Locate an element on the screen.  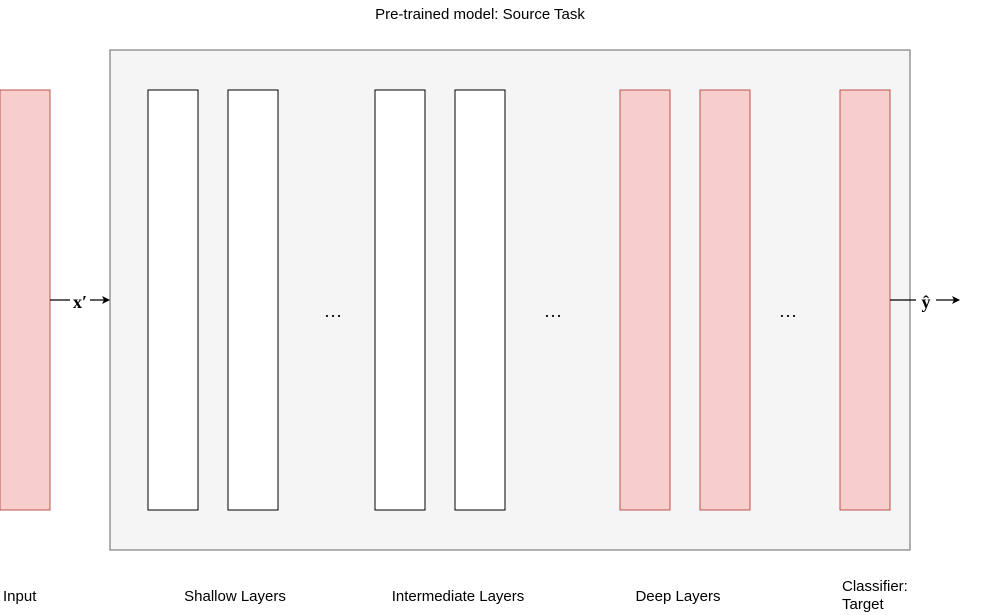
label-classifier: Classifier: is located at coordinates (875, 586).